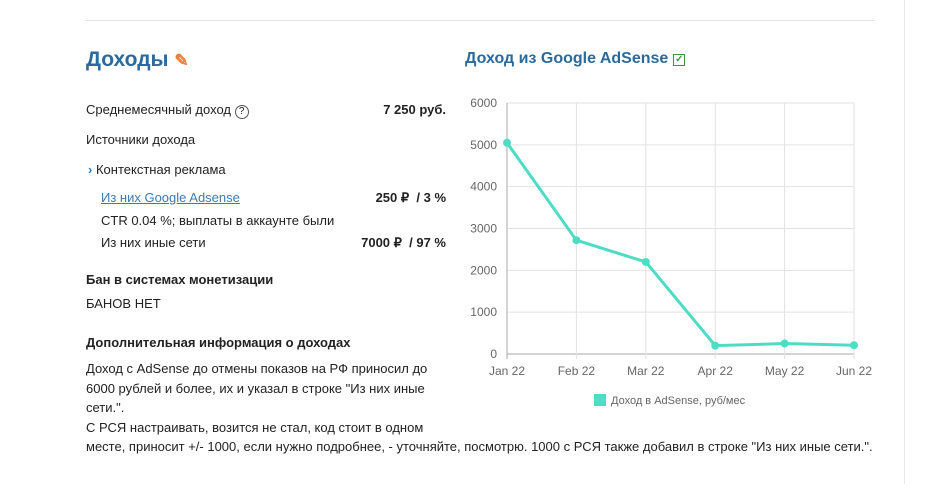  What do you see at coordinates (483, 312) in the screenshot?
I see `y-tick-label: 1000` at bounding box center [483, 312].